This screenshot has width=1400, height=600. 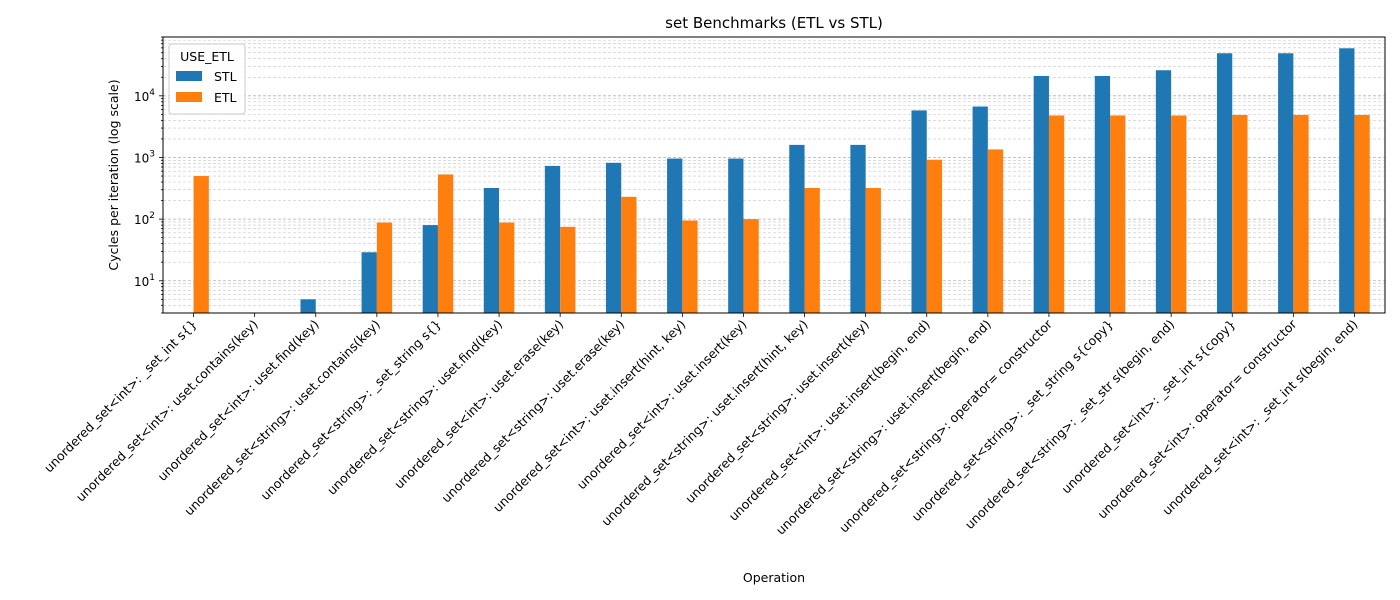 What do you see at coordinates (144, 219) in the screenshot?
I see `y-tick-label: 10²` at bounding box center [144, 219].